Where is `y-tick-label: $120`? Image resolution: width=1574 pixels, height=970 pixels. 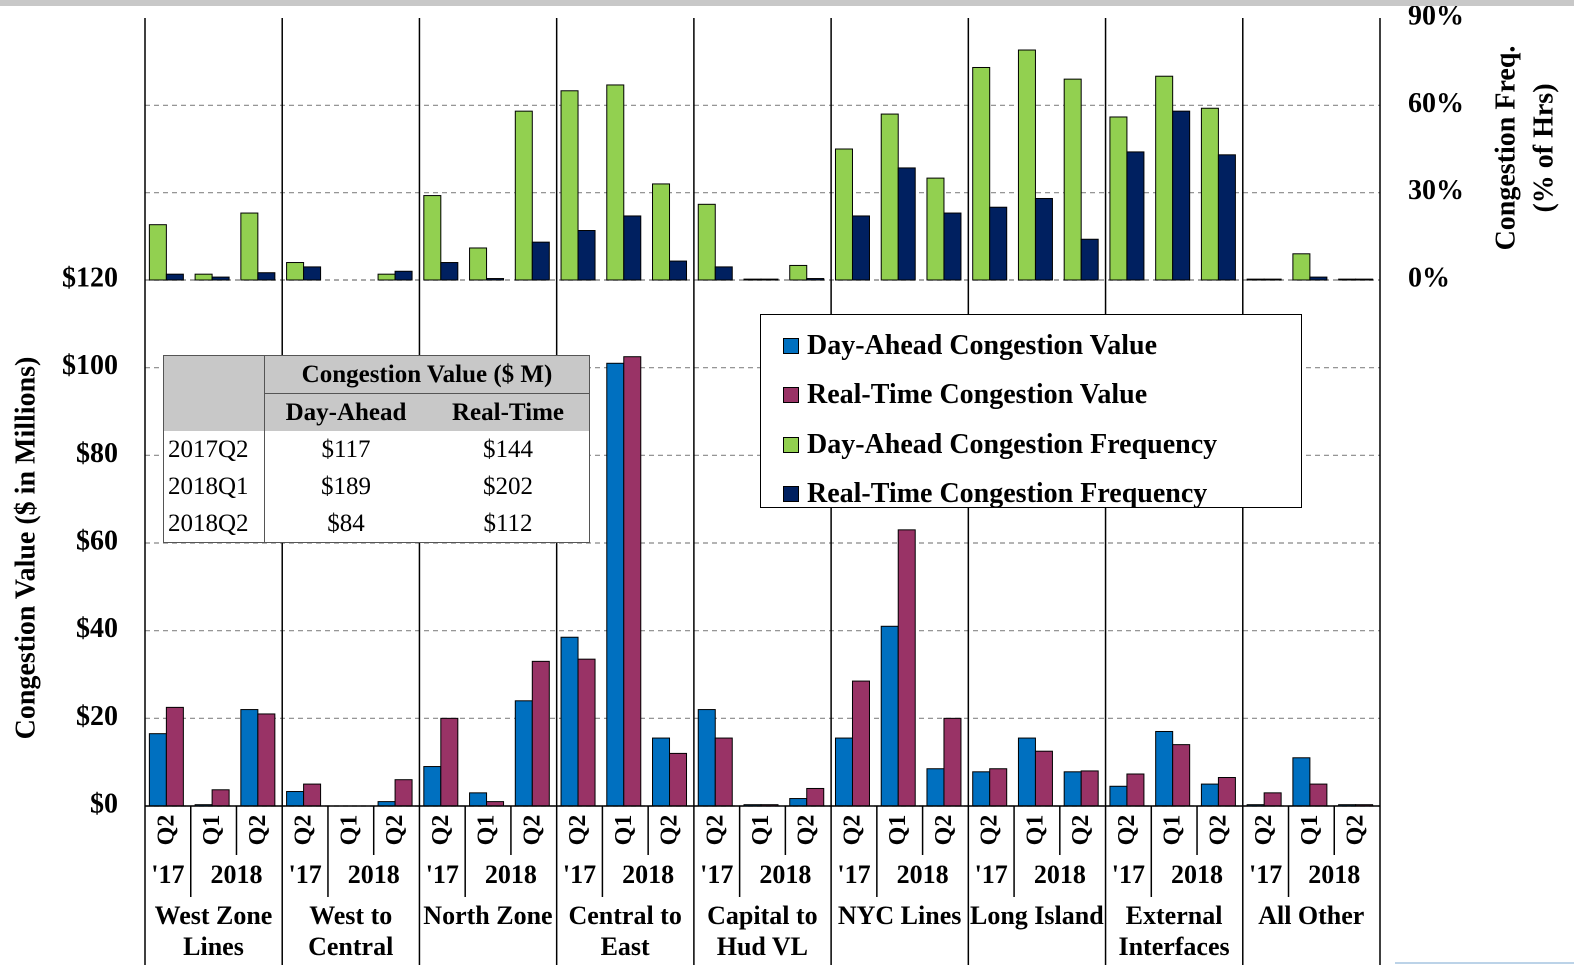 y-tick-label: $120 is located at coordinates (90, 277).